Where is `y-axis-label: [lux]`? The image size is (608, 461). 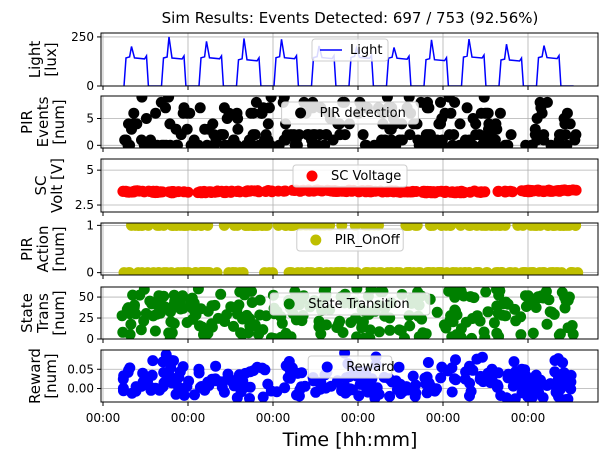 y-axis-label: [lux] is located at coordinates (51, 59).